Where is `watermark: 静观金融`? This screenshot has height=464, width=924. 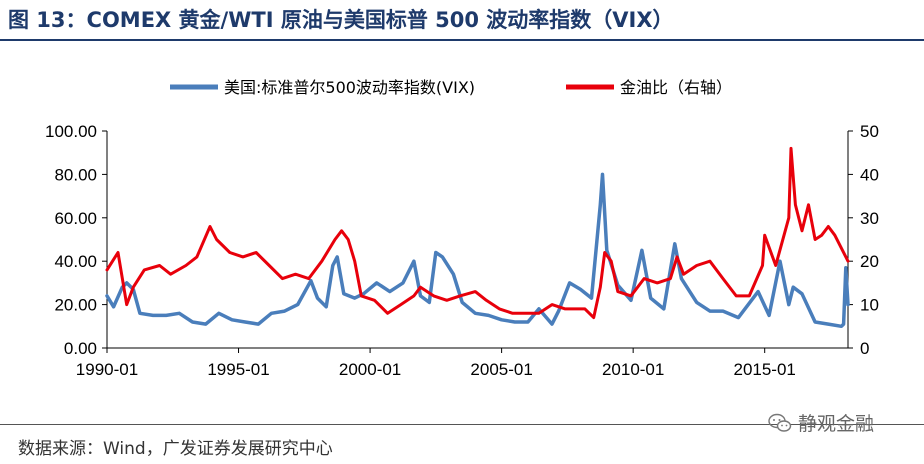 watermark: 静观金融 is located at coordinates (821, 422).